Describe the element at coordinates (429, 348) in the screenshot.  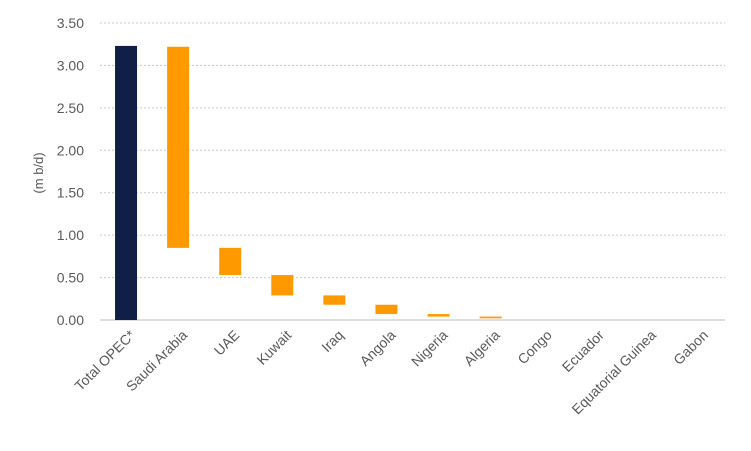
I see `x-category-label: Nigeria` at that location.